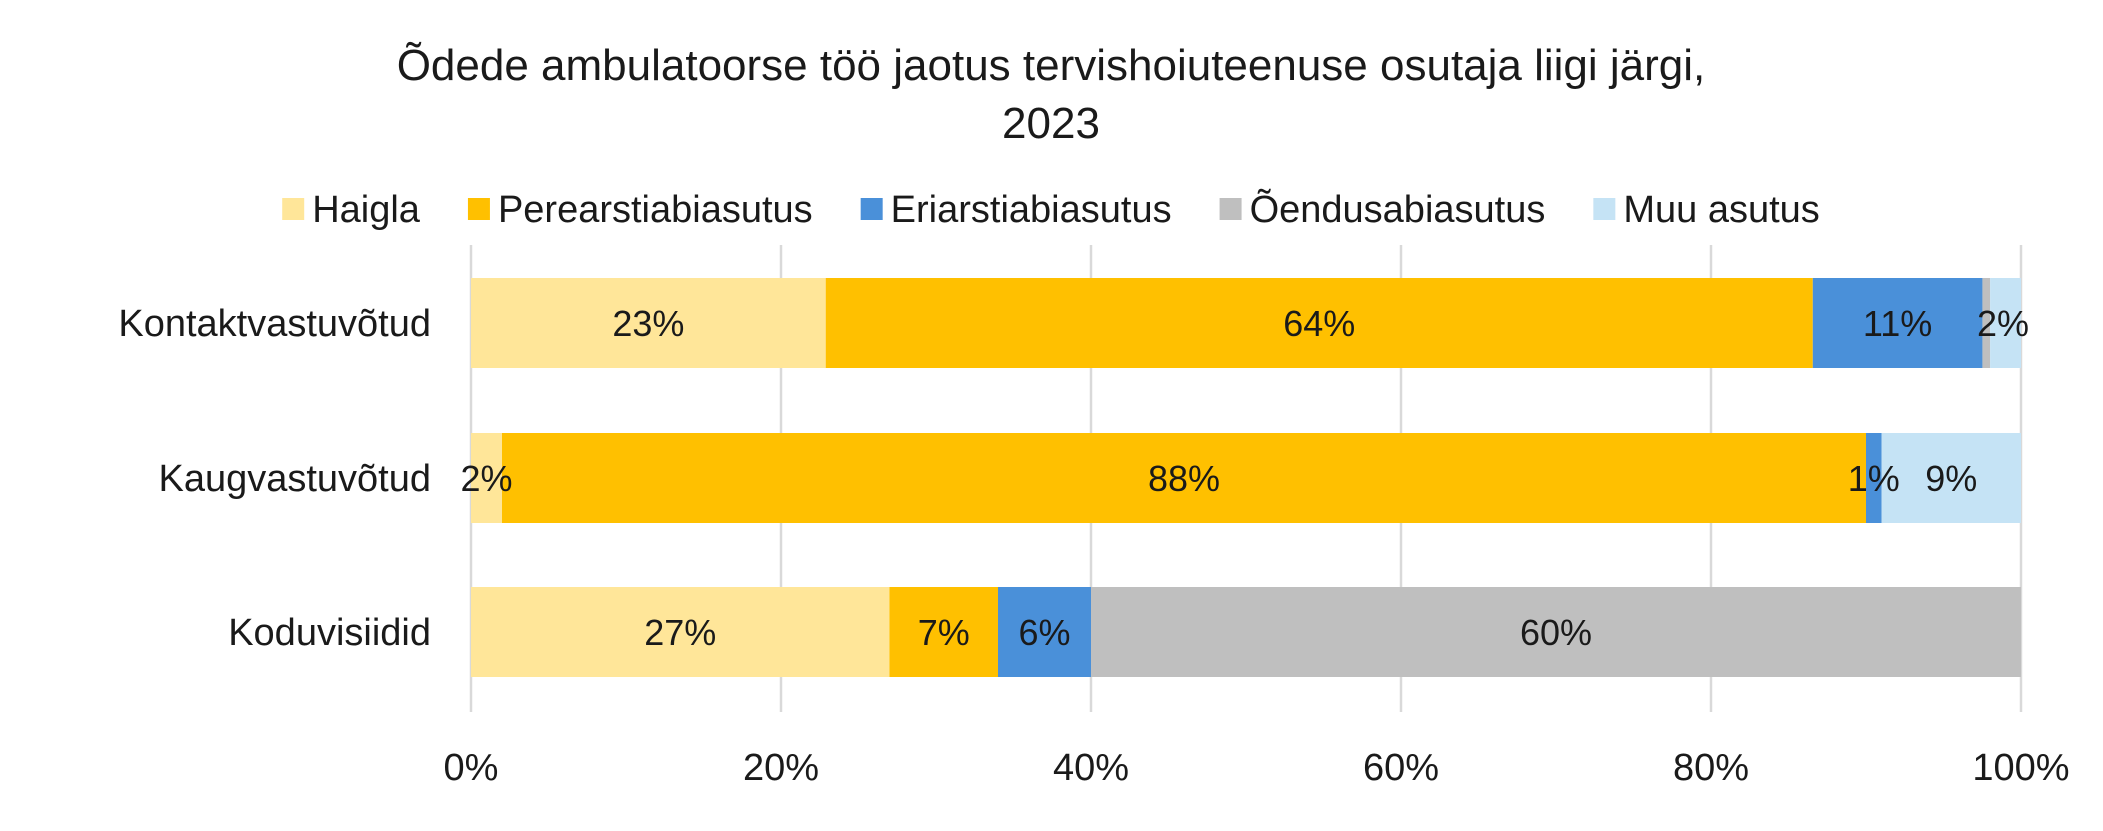  I want to click on data-label: 27%, so click(680, 632).